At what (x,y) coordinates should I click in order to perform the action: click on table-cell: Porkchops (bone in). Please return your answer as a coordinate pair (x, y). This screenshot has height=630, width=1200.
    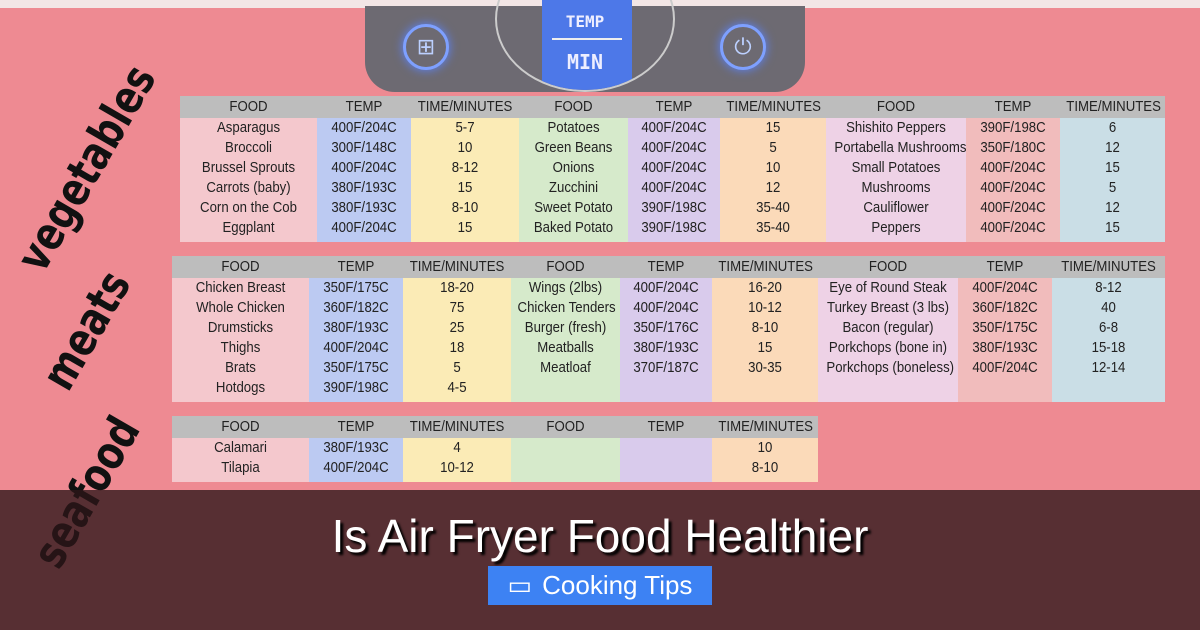
    Looking at the image, I should click on (888, 347).